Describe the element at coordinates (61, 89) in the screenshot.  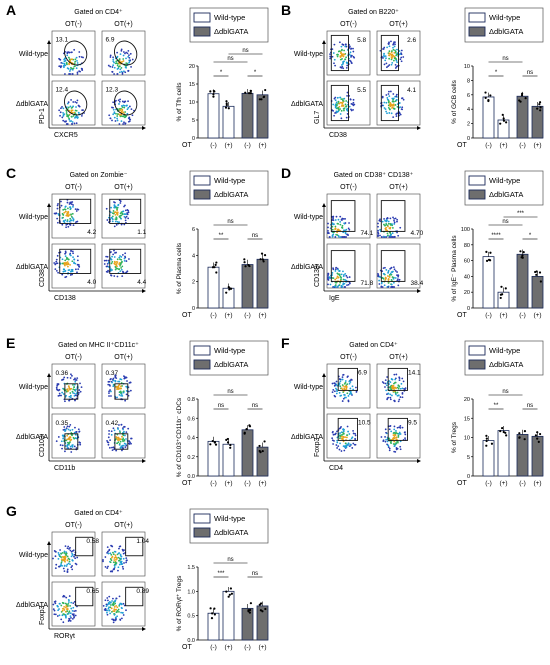
I see `gate-percentage: 12.4` at that location.